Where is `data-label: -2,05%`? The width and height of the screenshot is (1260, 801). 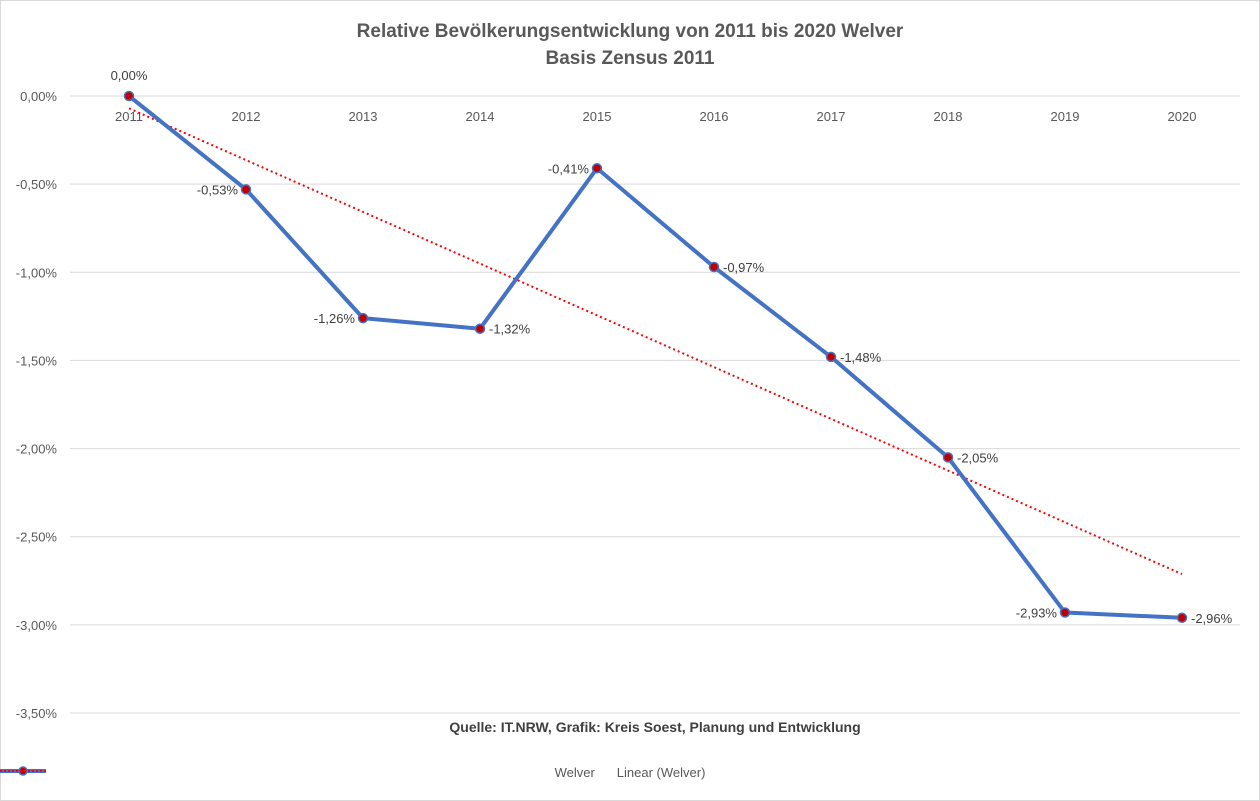 data-label: -2,05% is located at coordinates (978, 457).